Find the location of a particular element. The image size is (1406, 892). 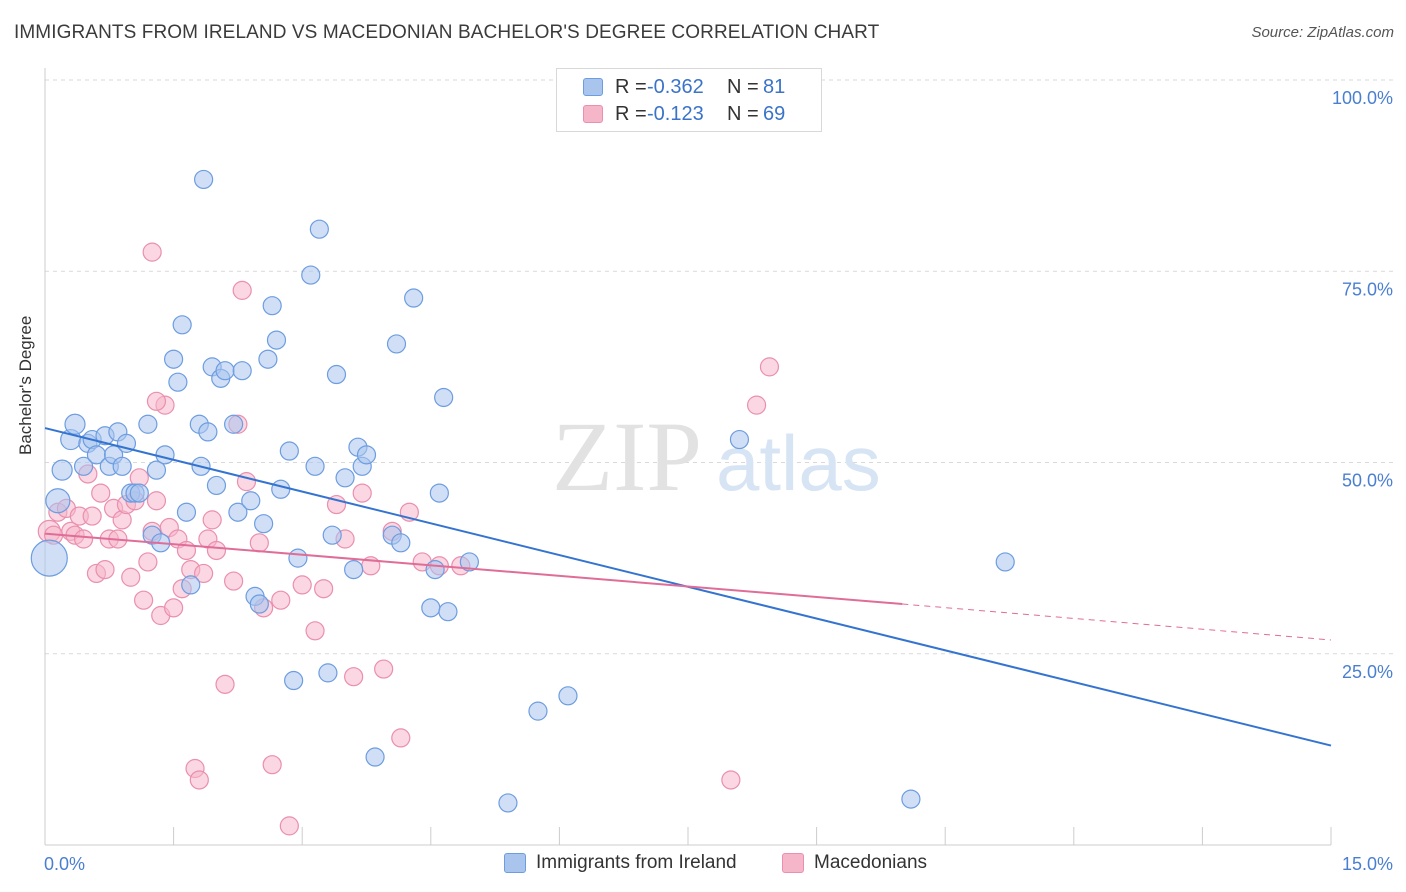

x-tick-label-max: 15.0% is located at coordinates (1367, 864).